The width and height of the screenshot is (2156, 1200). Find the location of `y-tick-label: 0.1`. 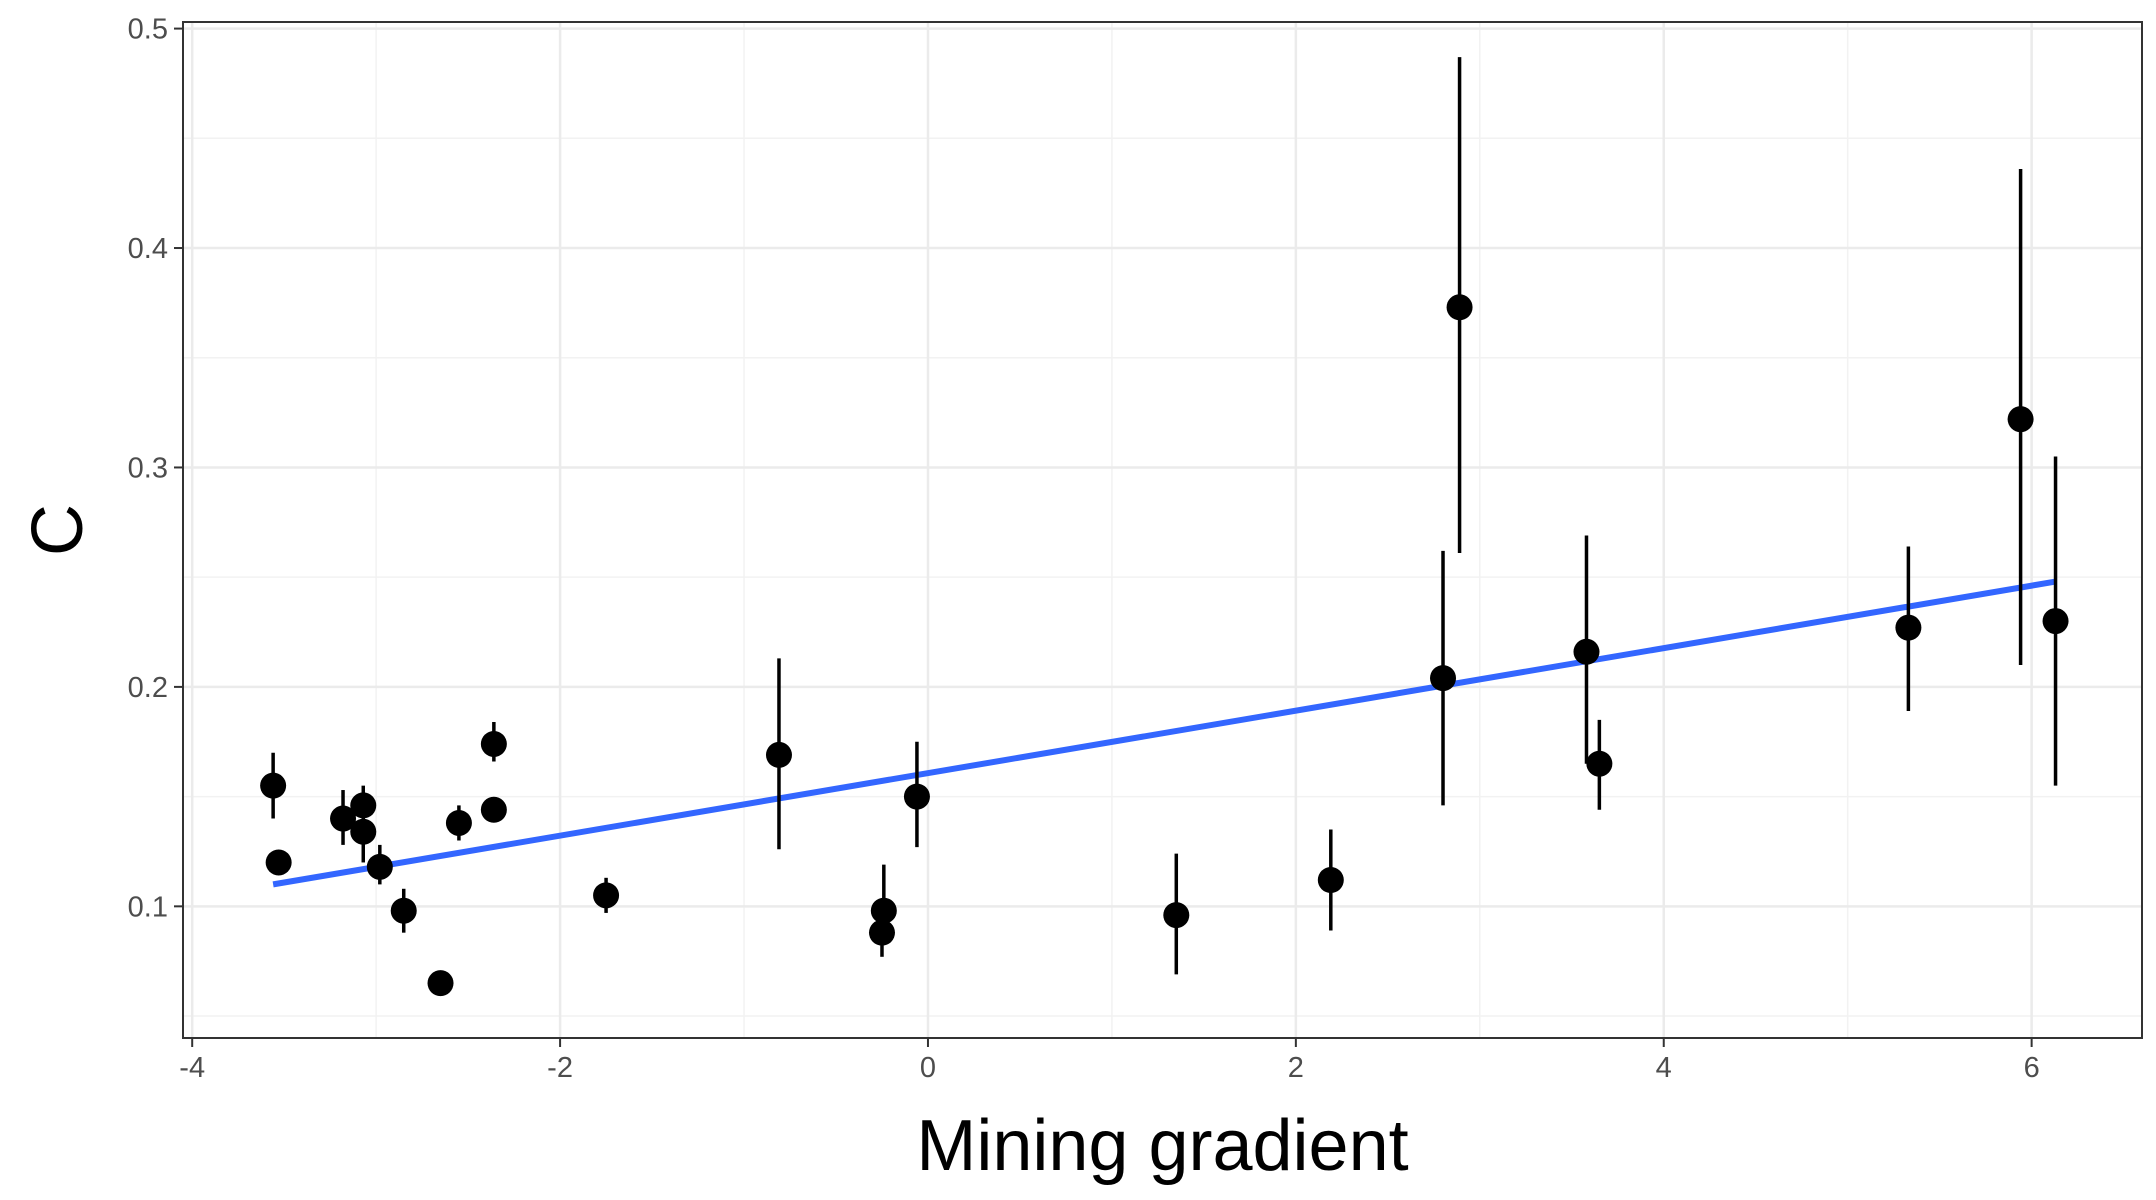

y-tick-label: 0.1 is located at coordinates (148, 907).